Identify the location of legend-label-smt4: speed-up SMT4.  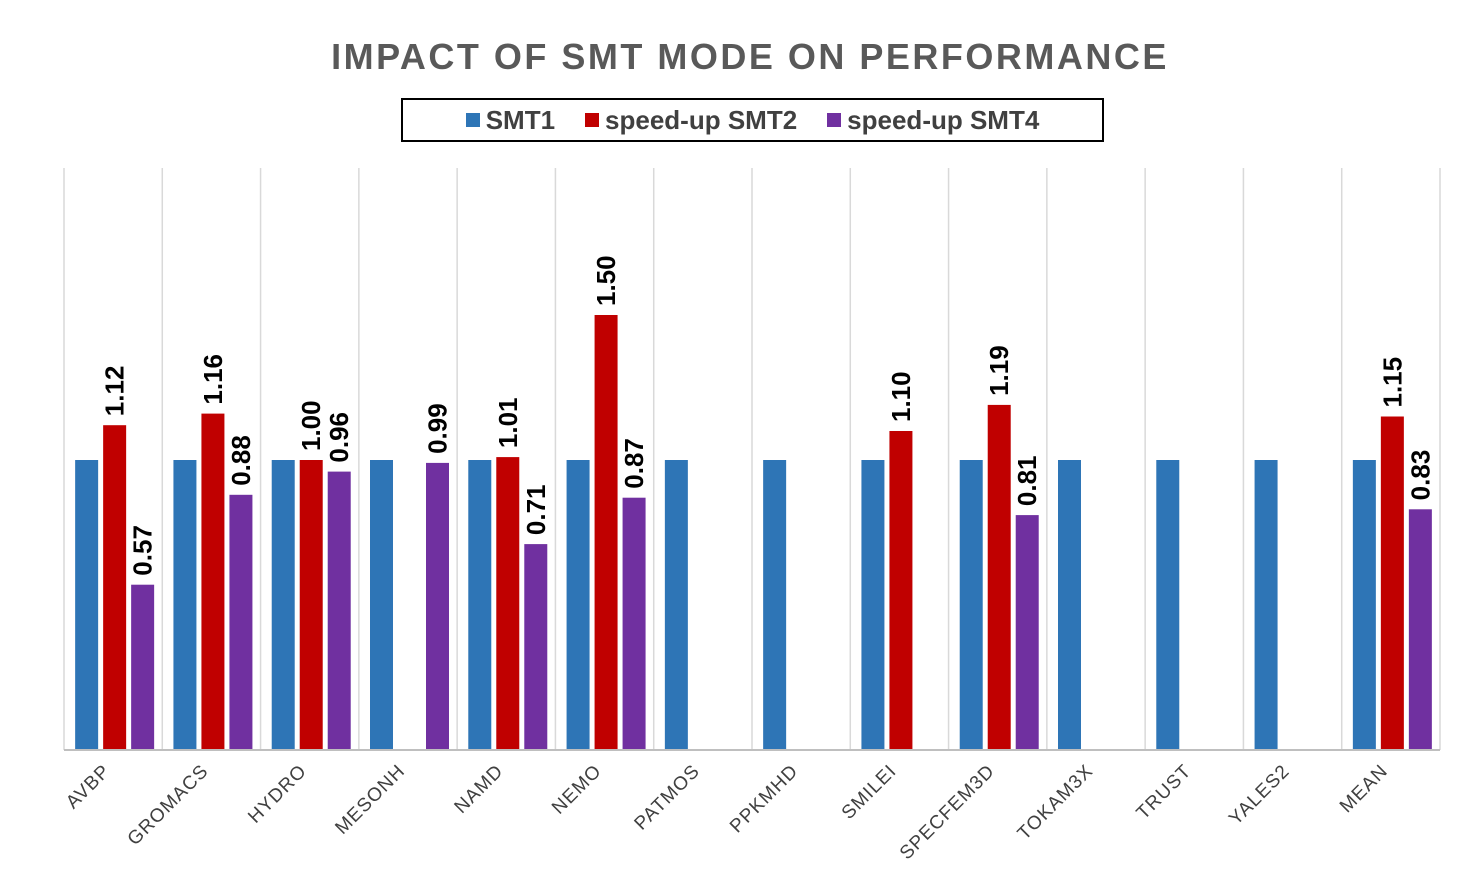
(943, 119).